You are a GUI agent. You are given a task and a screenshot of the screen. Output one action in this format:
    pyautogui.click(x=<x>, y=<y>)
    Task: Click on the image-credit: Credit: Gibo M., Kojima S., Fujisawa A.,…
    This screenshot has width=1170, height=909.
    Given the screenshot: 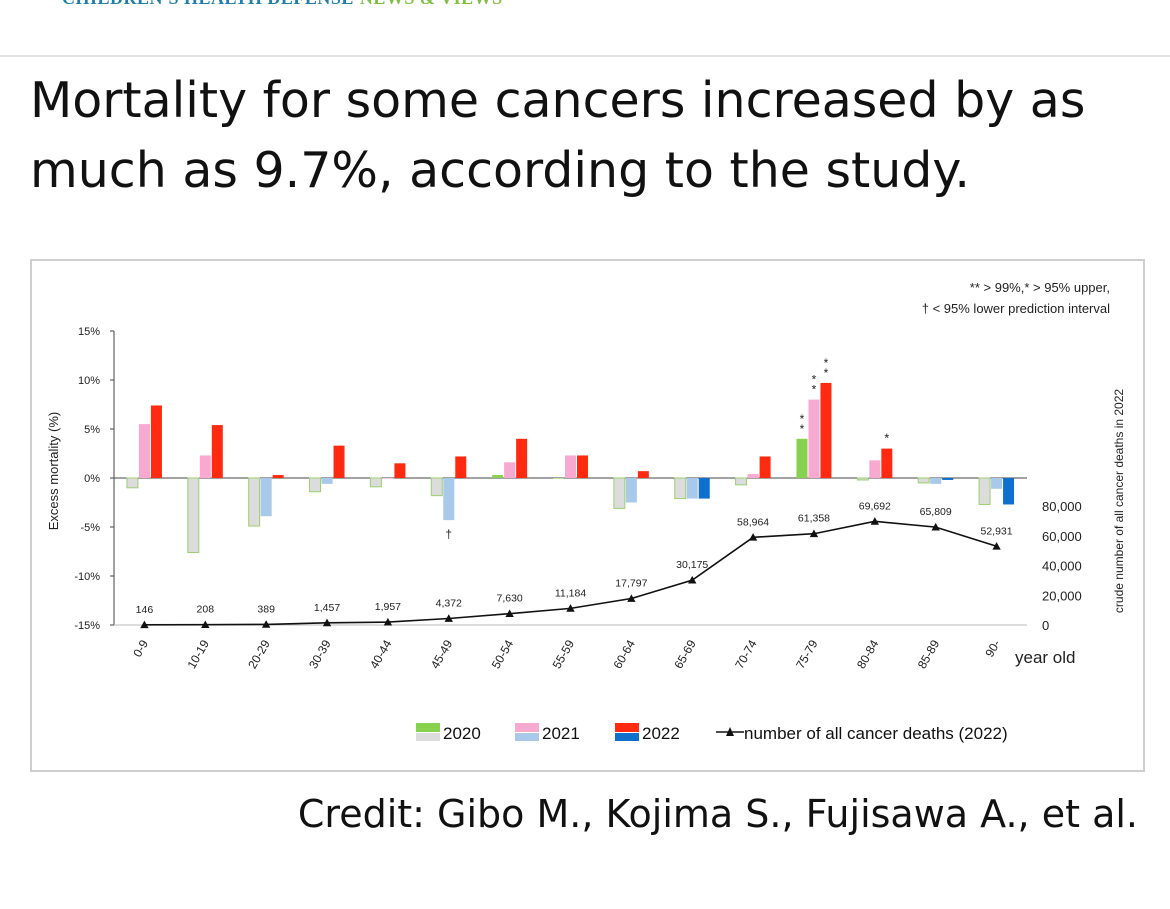 What is the action you would take?
    pyautogui.click(x=717, y=814)
    